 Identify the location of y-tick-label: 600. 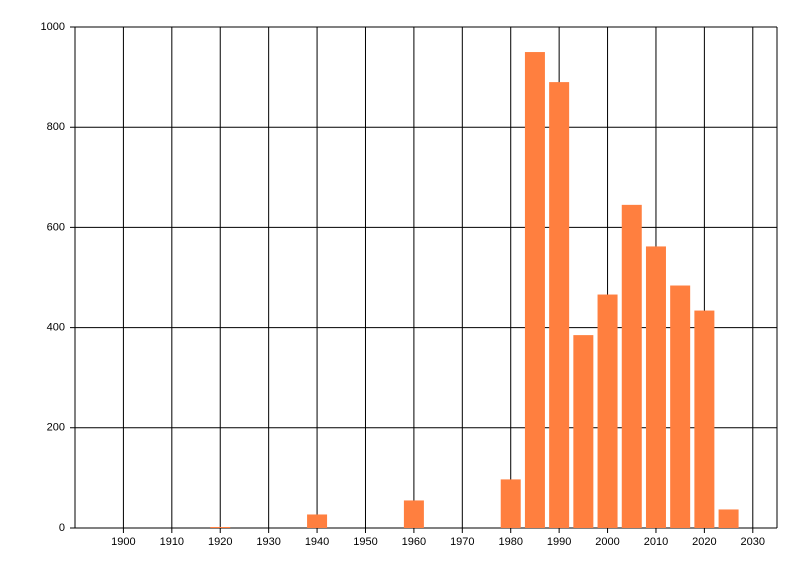
(56, 227).